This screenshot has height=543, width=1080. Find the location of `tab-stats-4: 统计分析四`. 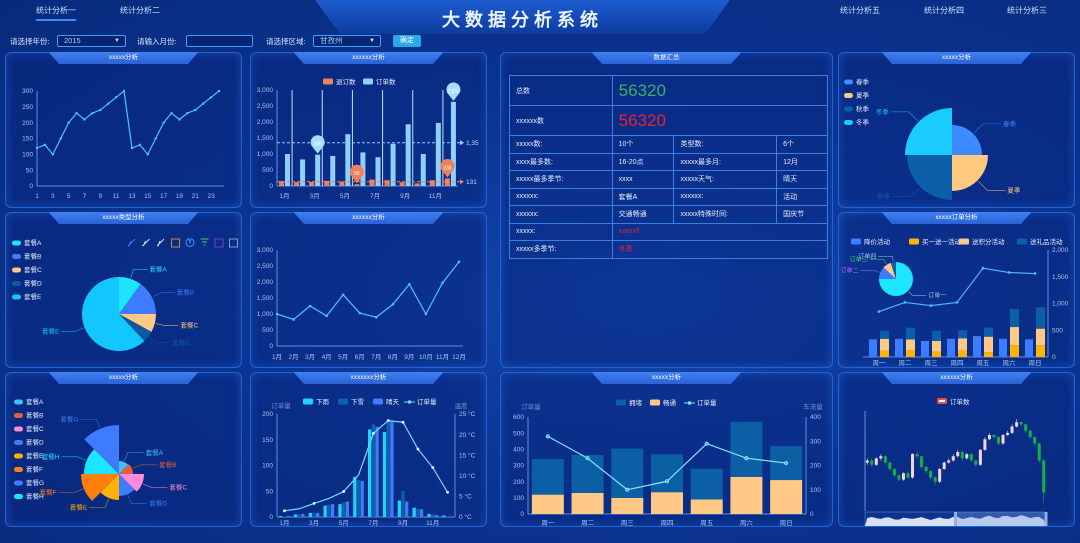

tab-stats-4: 统计分析四 is located at coordinates (944, 10).